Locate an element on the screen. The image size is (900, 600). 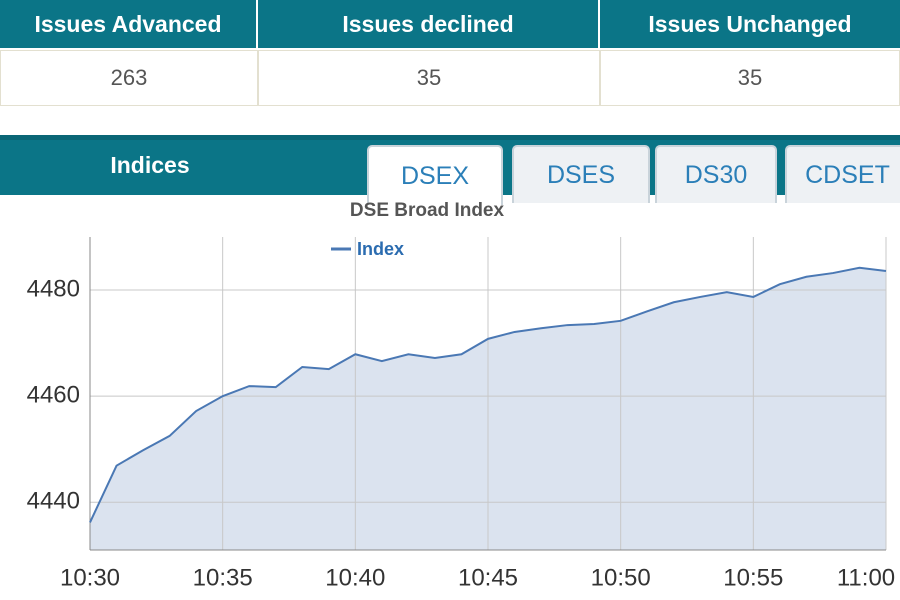
table-header: Issues declined is located at coordinates (429, 24).